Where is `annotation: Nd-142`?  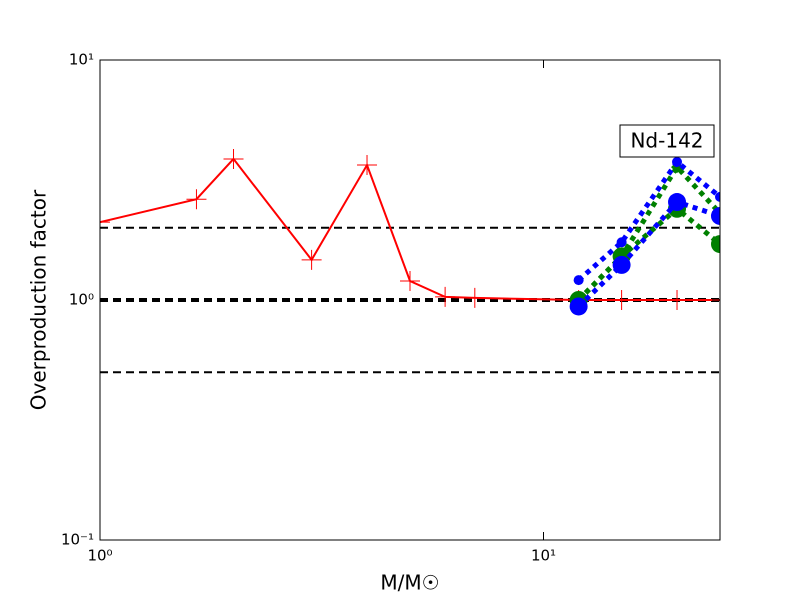 annotation: Nd-142 is located at coordinates (666, 141).